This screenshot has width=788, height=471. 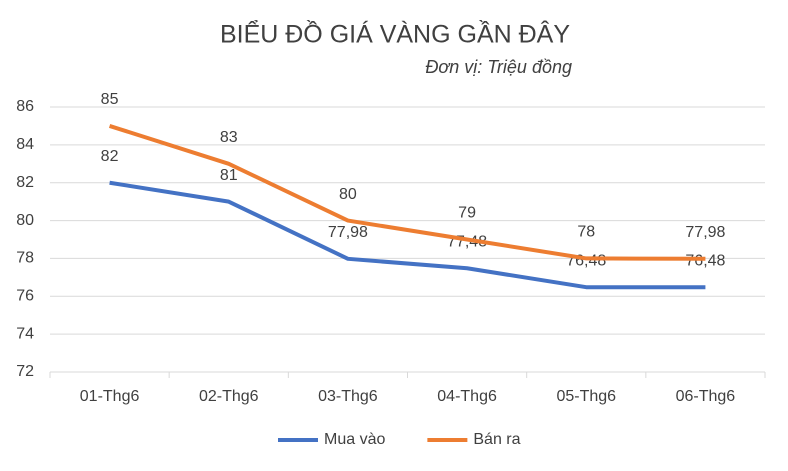 What do you see at coordinates (25, 258) in the screenshot?
I see `y-tick-label: 78` at bounding box center [25, 258].